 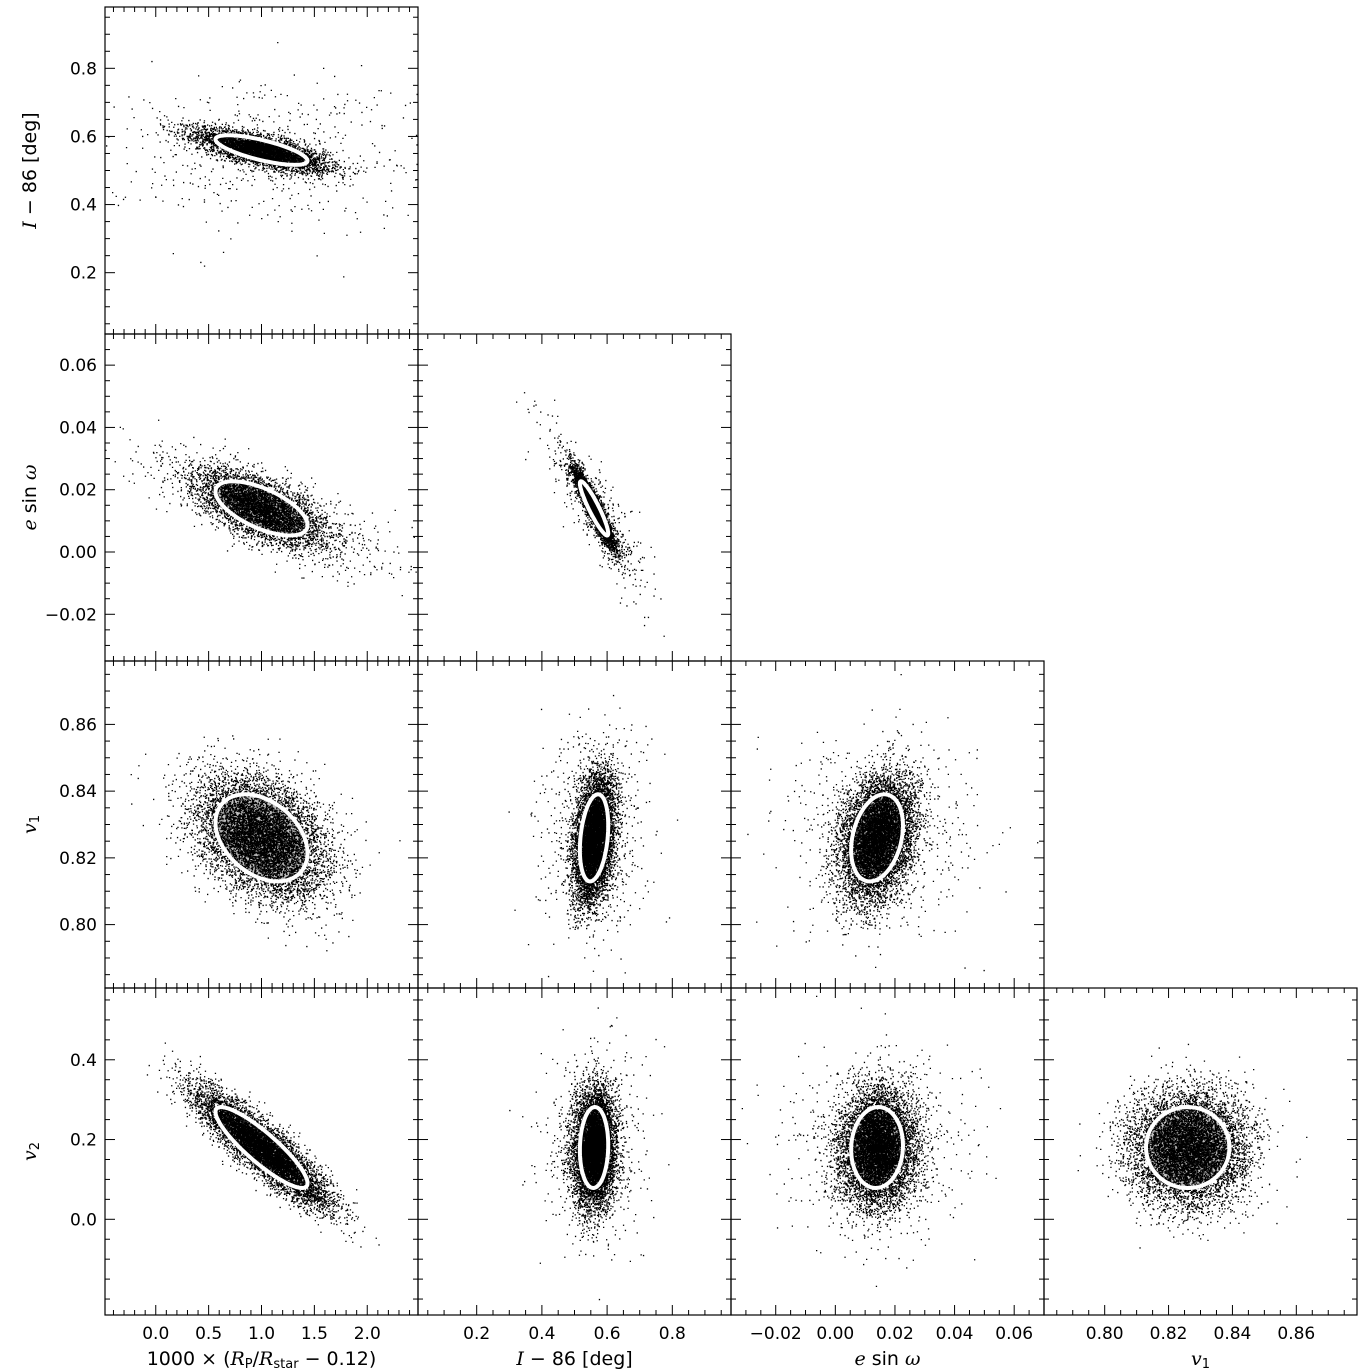 I want to click on x-tick-label: 0.4, so click(x=541, y=1334).